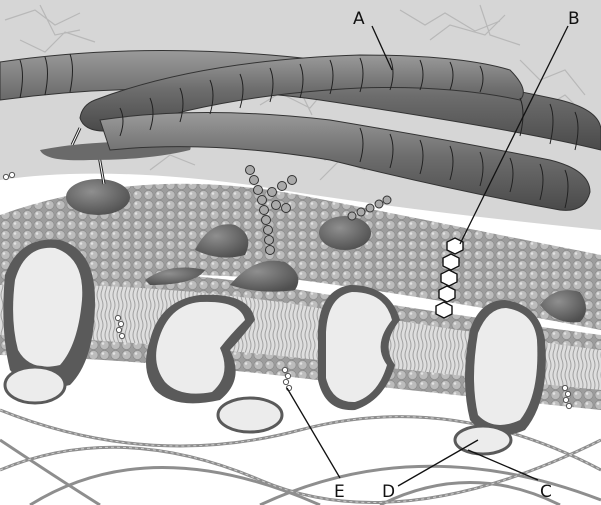 The width and height of the screenshot is (601, 505). What do you see at coordinates (271, 210) in the screenshot?
I see `carbohydrate-chain-glycoprotein` at bounding box center [271, 210].